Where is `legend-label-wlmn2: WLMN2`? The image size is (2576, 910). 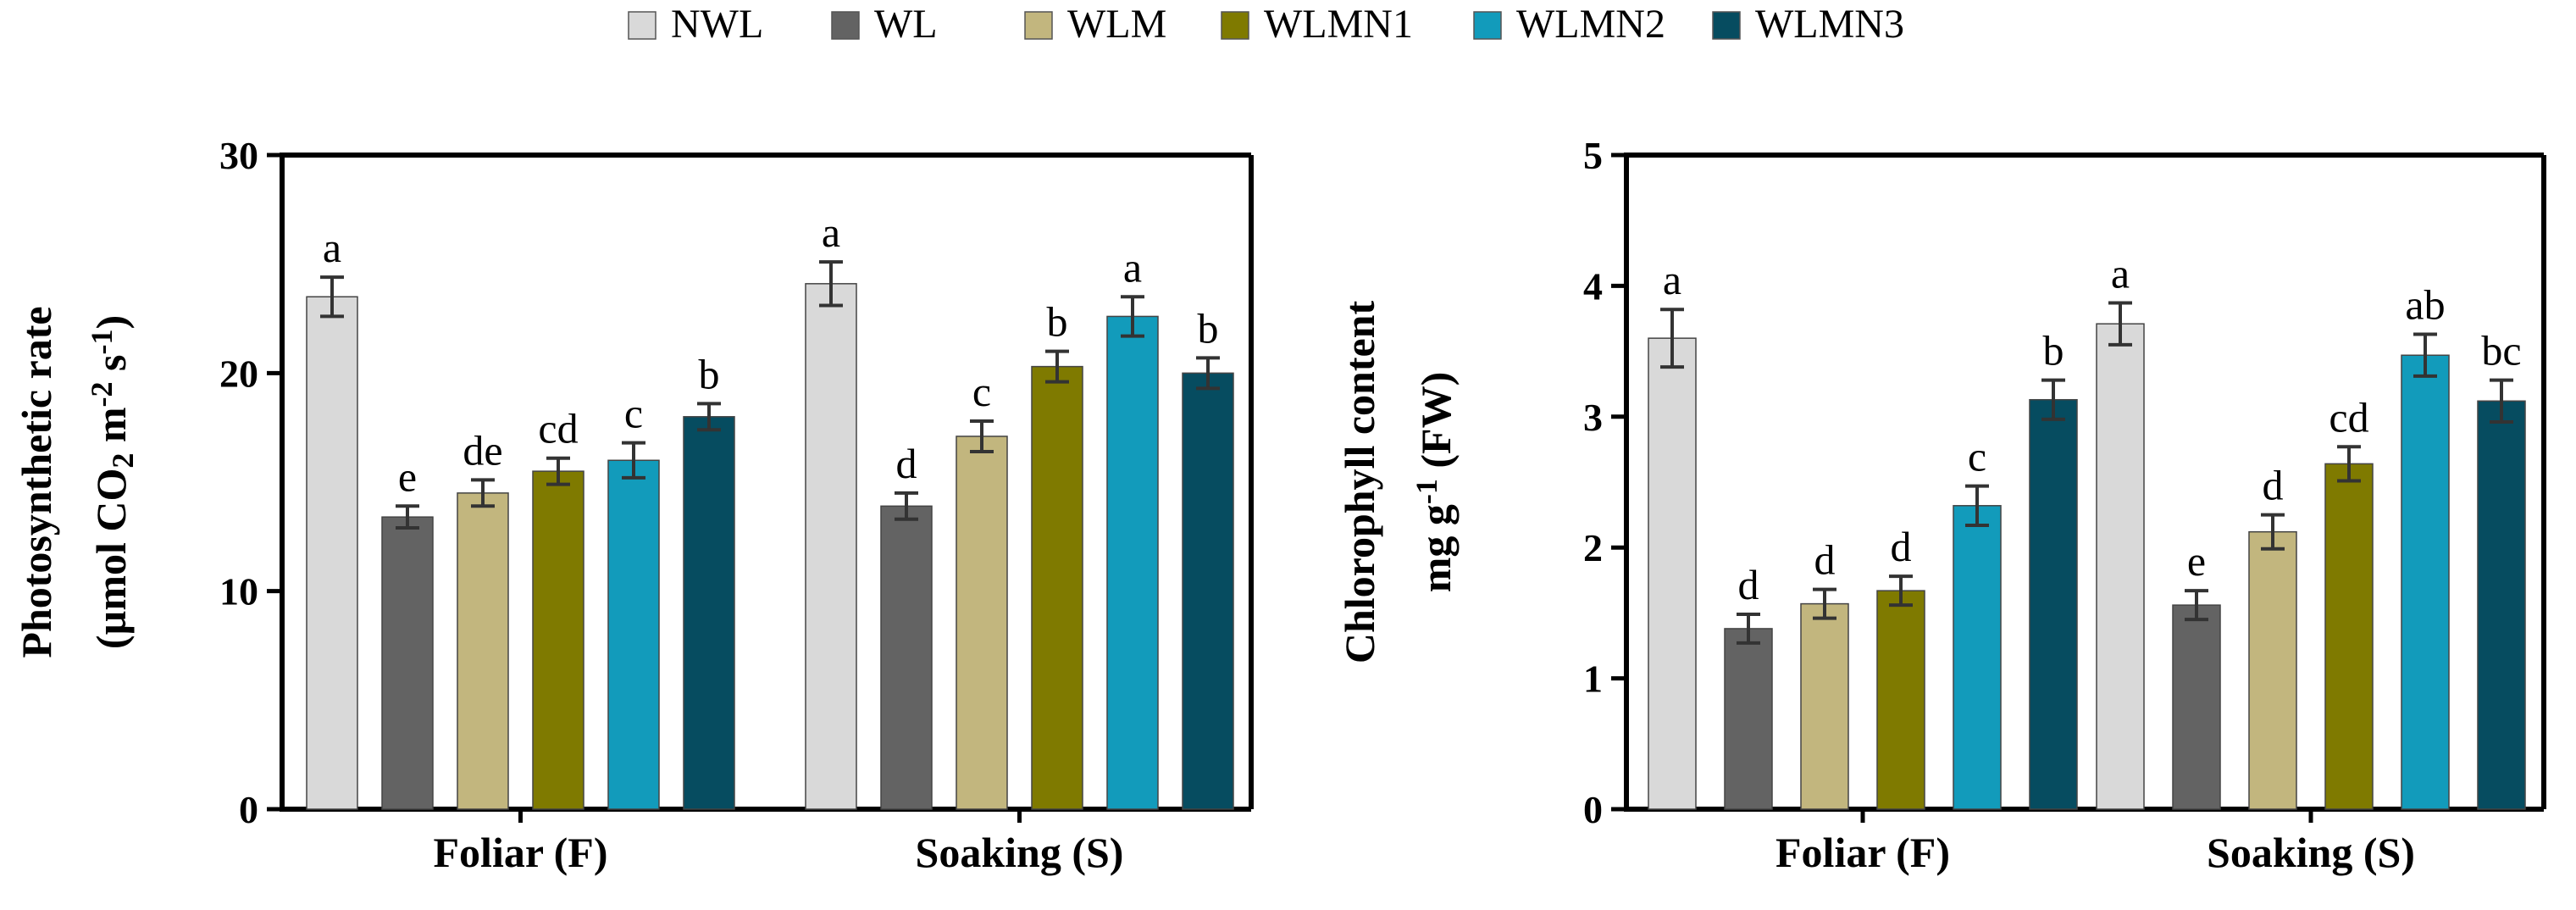 legend-label-wlmn2: WLMN2 is located at coordinates (1590, 25).